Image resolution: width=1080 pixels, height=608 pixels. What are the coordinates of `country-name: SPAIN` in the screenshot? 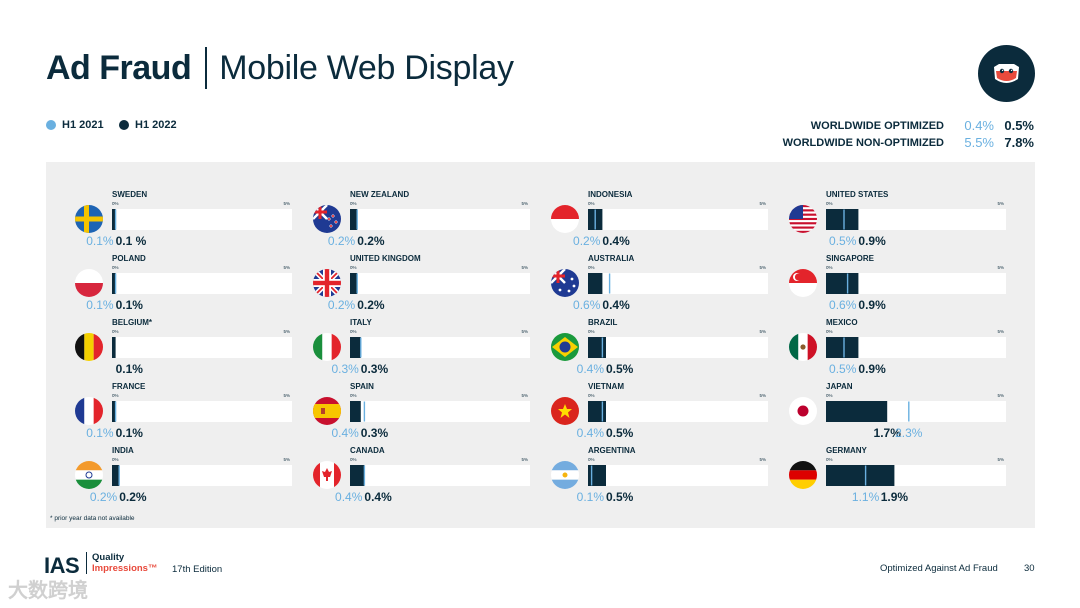 It's located at (362, 386).